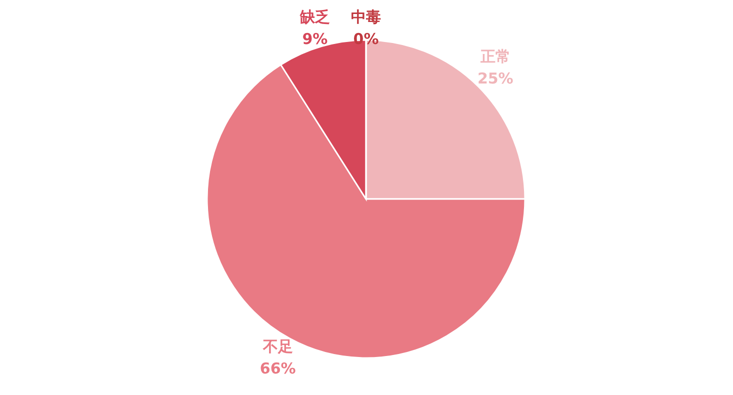  I want to click on data-label: 25%, so click(495, 79).